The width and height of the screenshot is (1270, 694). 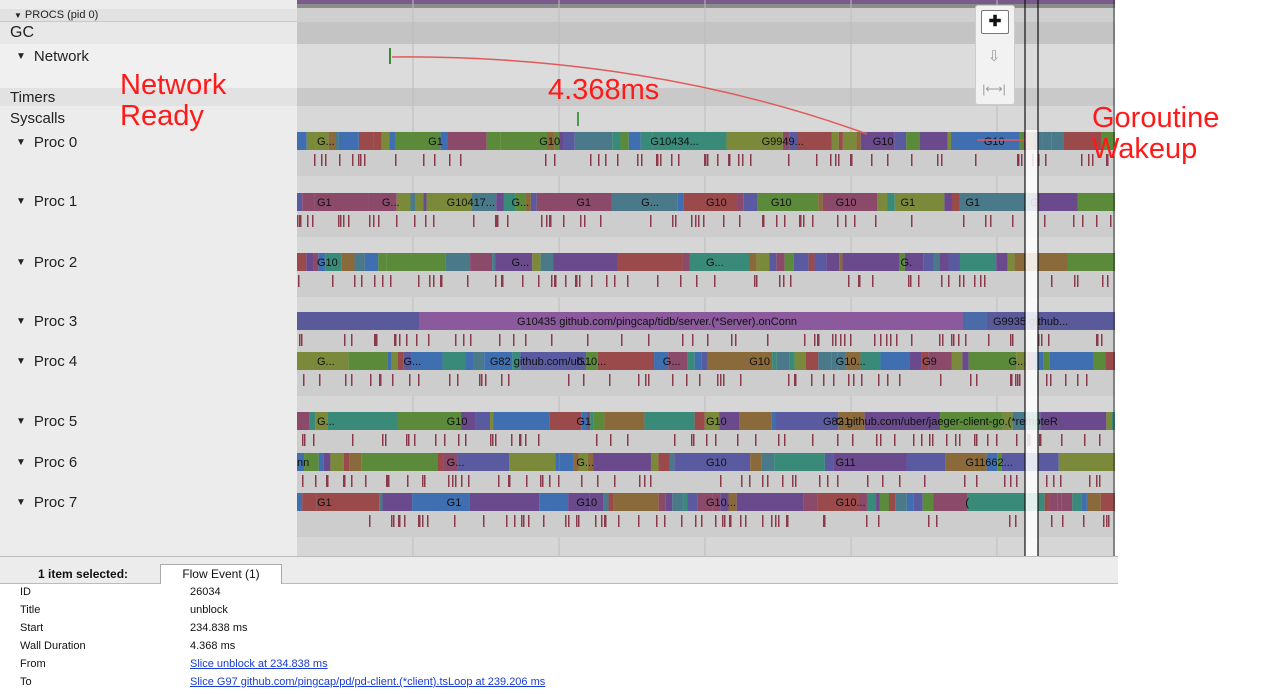 What do you see at coordinates (47, 421) in the screenshot?
I see `row-label-proc5: ▼ Proc 5` at bounding box center [47, 421].